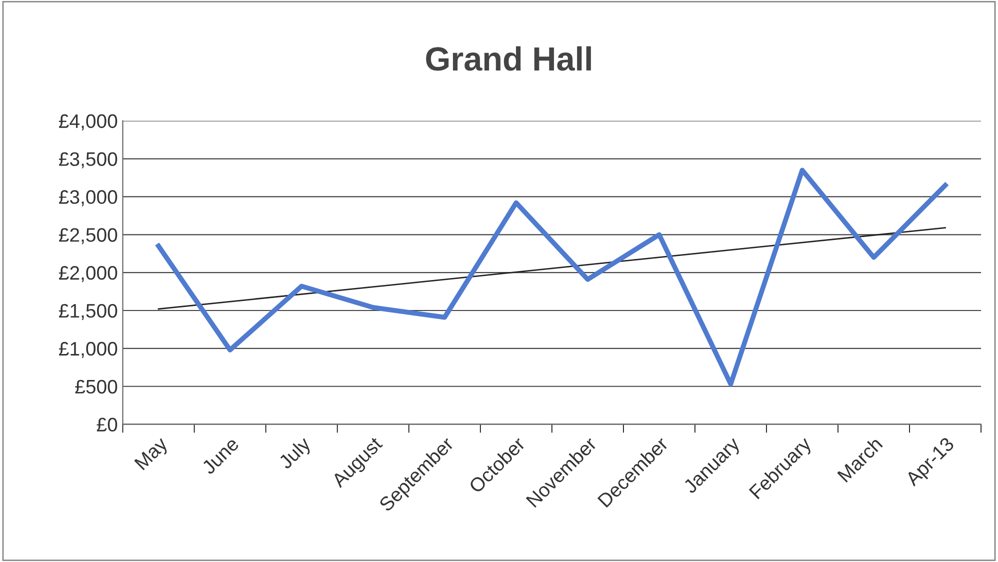  I want to click on y-tick-label: £4,000, so click(88, 122).